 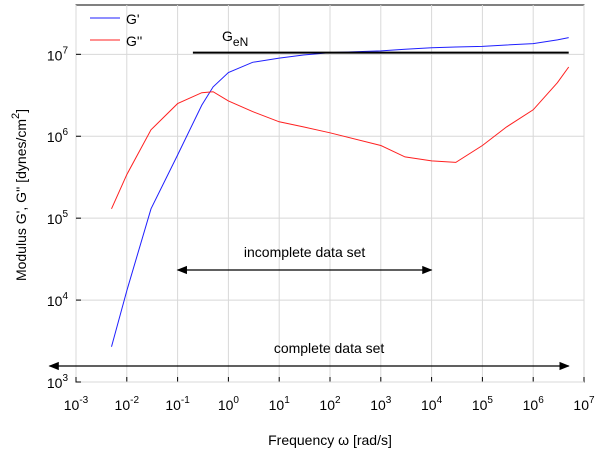 What do you see at coordinates (19, 195) in the screenshot?
I see `y-axis-title: Modulus G', G'' [dynes/cm2]` at bounding box center [19, 195].